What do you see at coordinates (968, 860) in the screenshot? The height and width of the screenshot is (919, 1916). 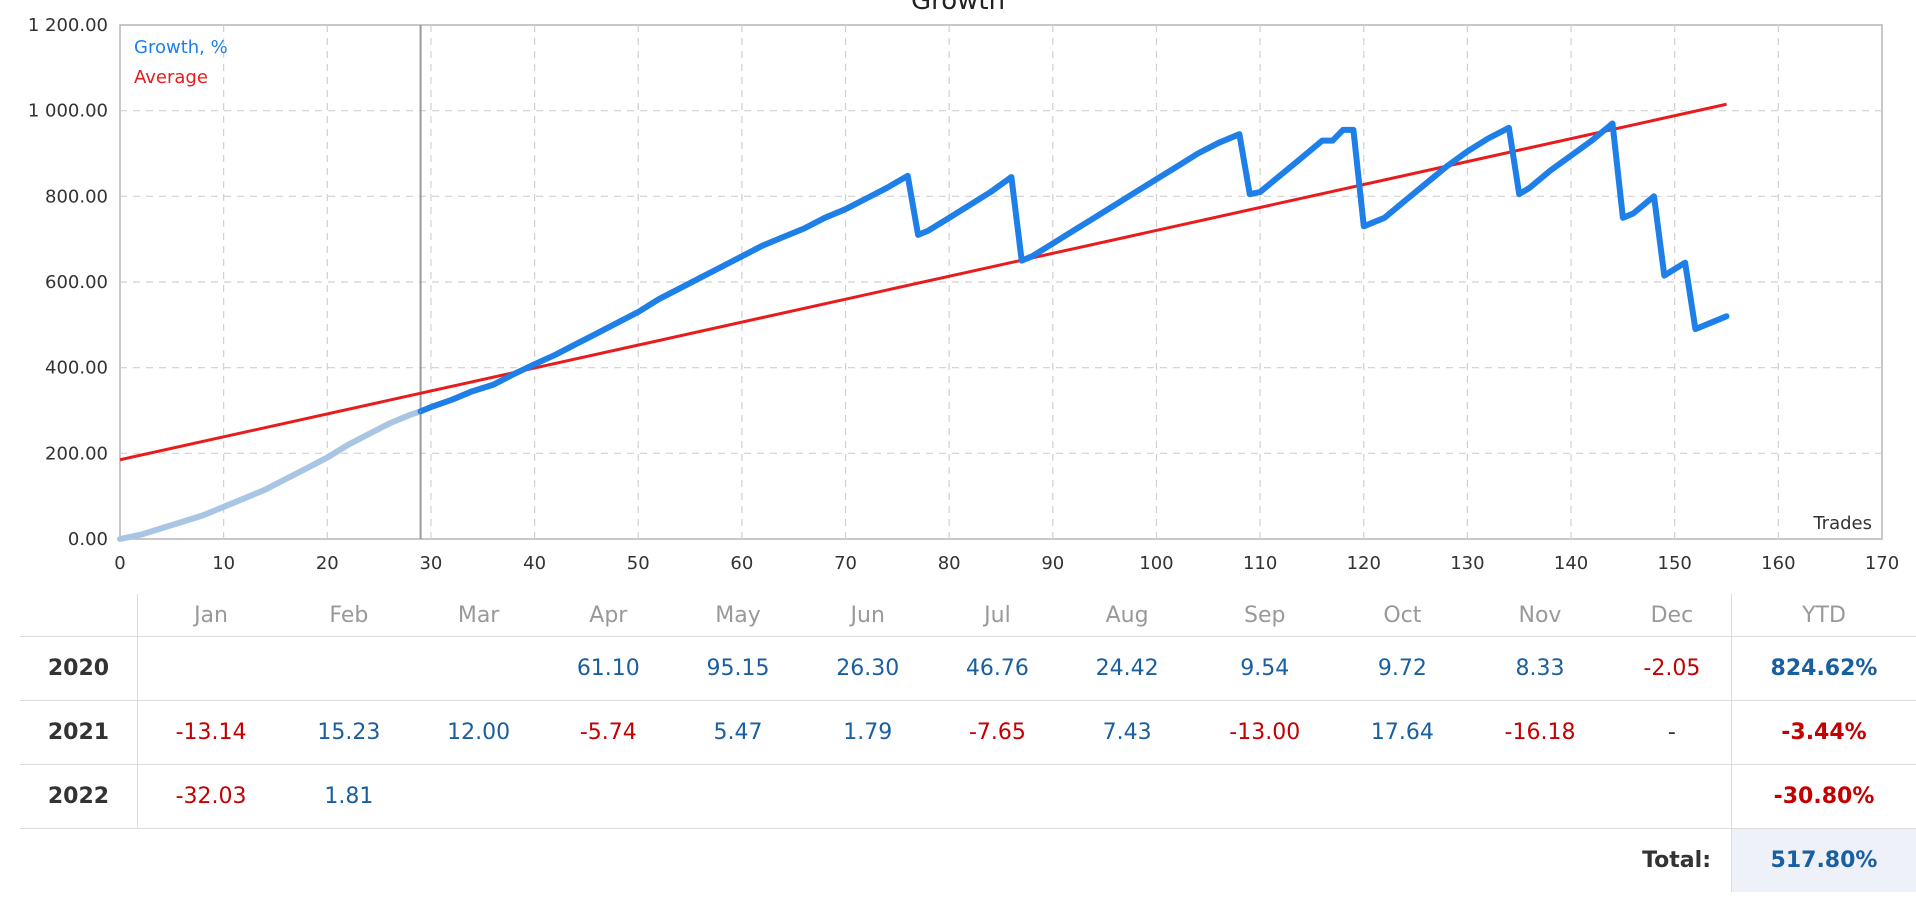 I see `total-row: Total: 517.80%` at bounding box center [968, 860].